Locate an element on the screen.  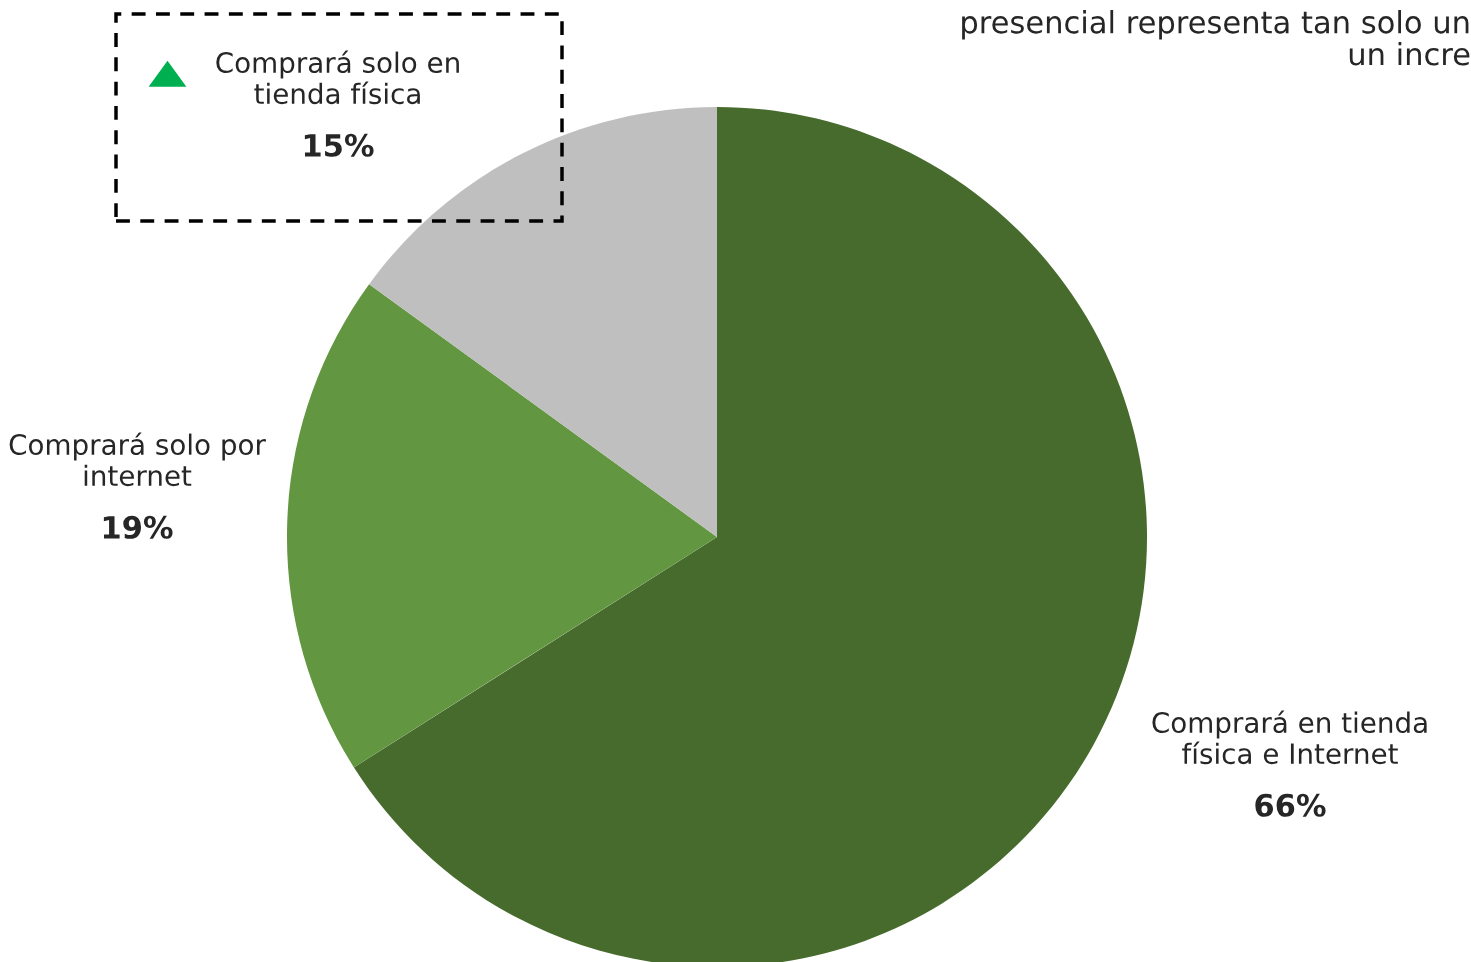
slice-label: Comprará solo en tienda física is located at coordinates (337, 77).